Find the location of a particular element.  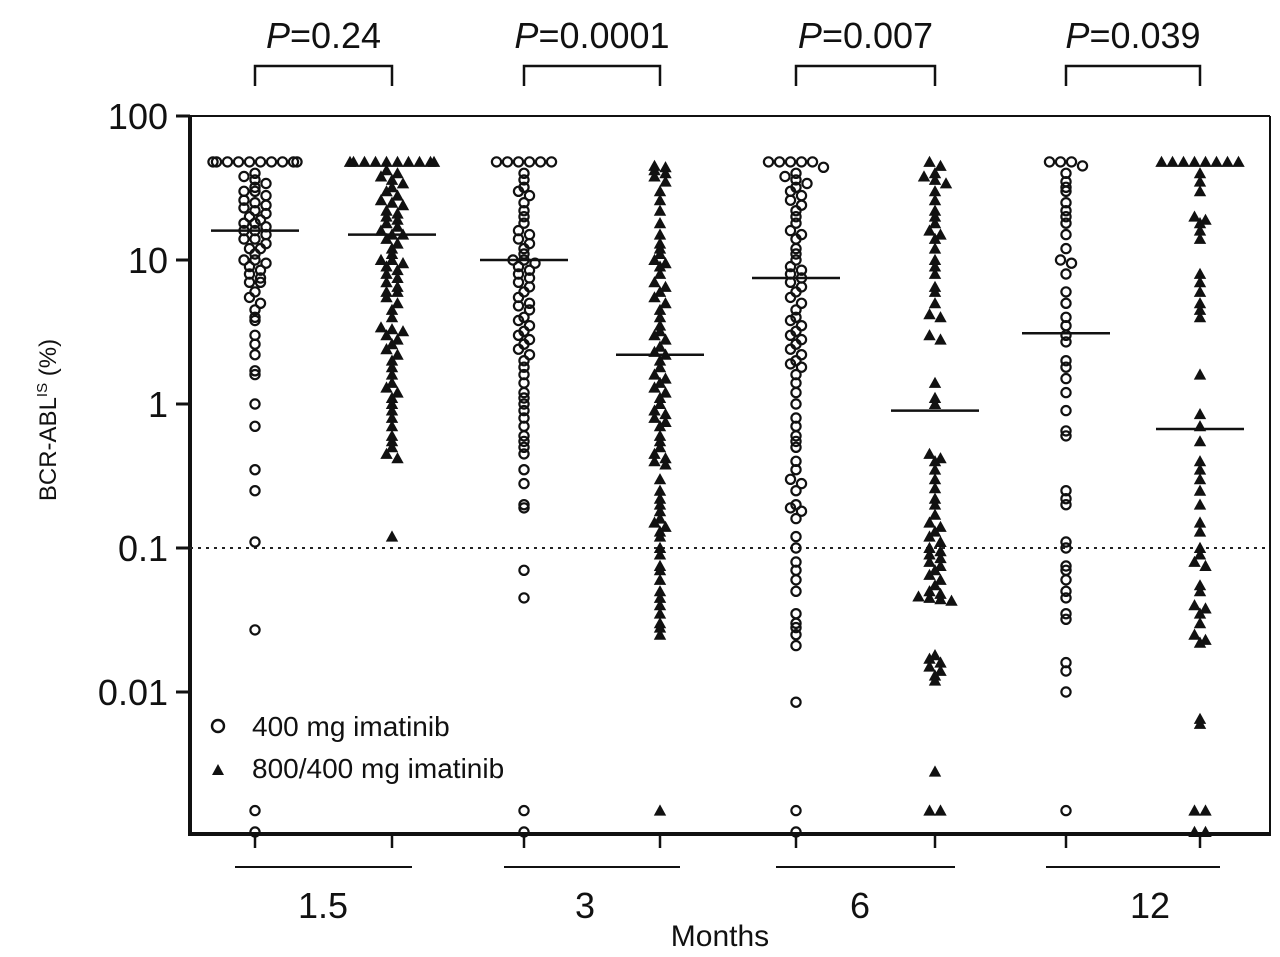

legend-open-circle-marker is located at coordinates (218, 726).